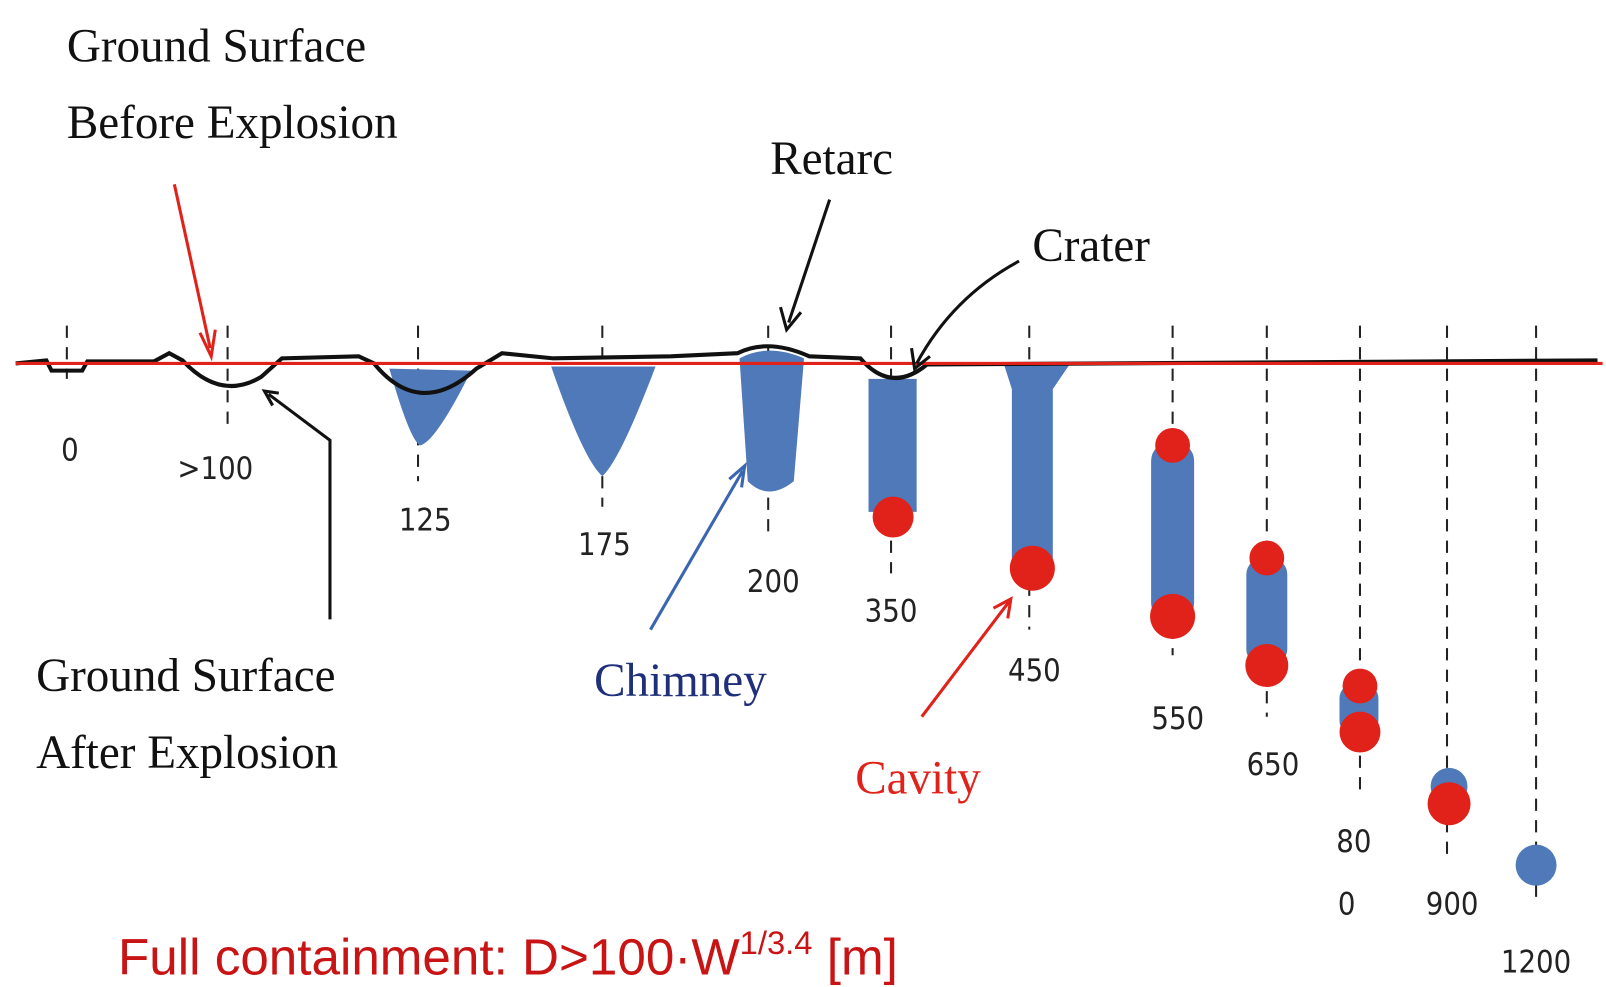  I want to click on depth-label: >100, so click(215, 469).